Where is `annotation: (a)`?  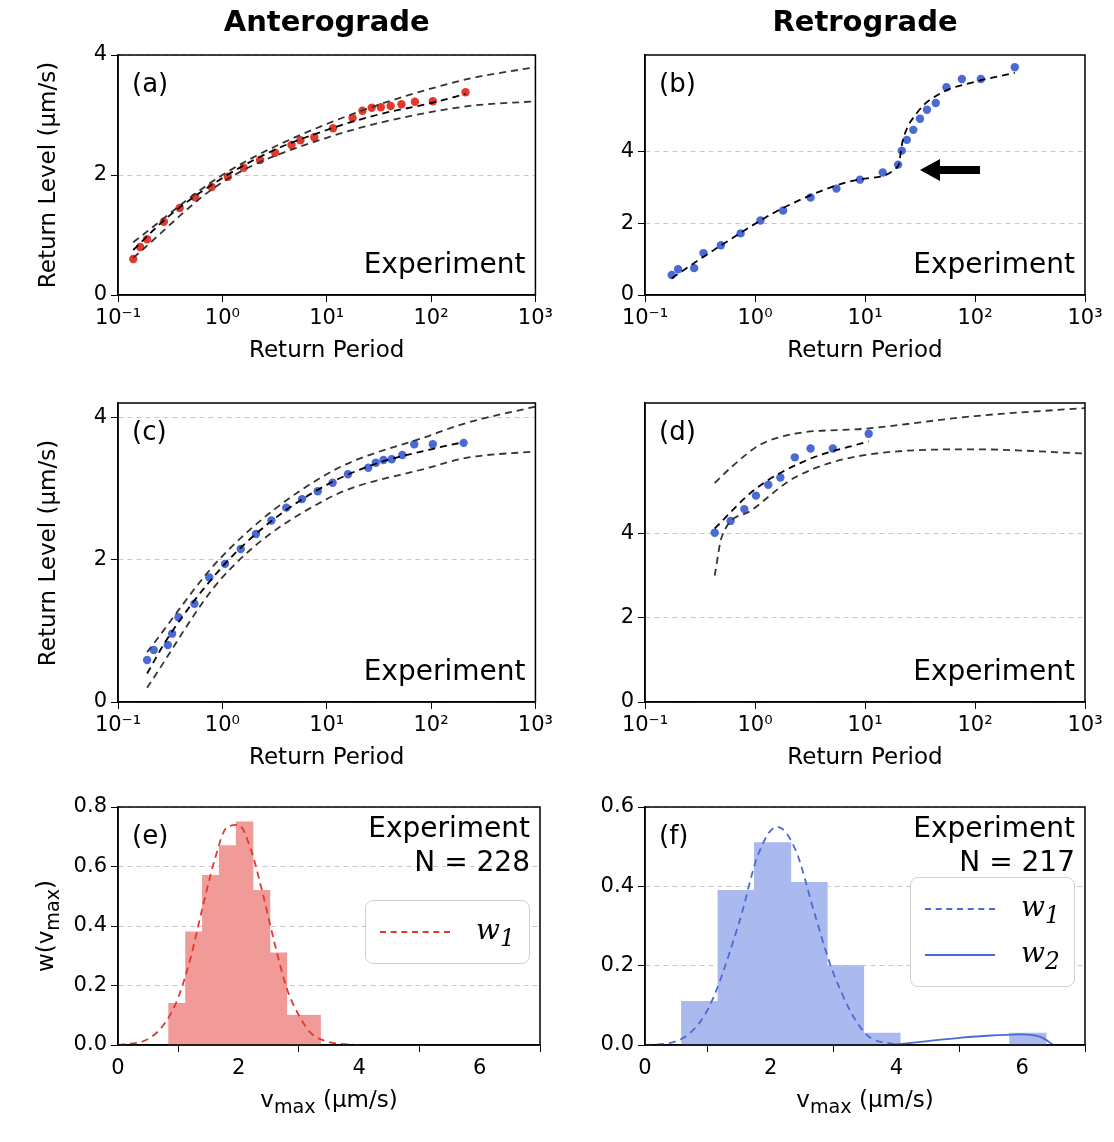 annotation: (a) is located at coordinates (150, 83).